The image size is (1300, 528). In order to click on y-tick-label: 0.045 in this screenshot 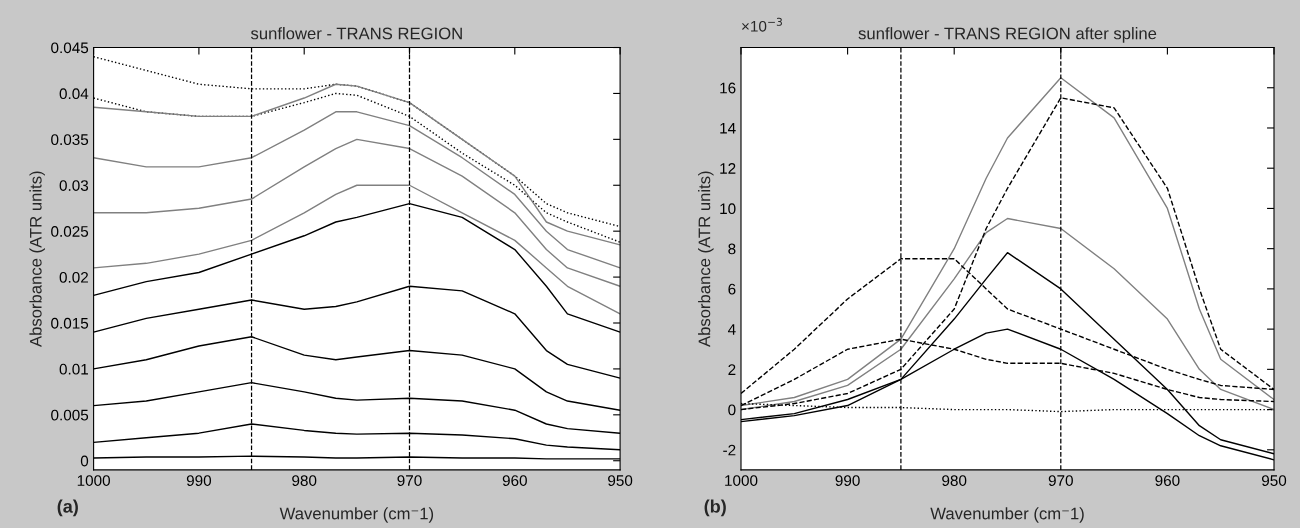, I will do `click(70, 48)`.